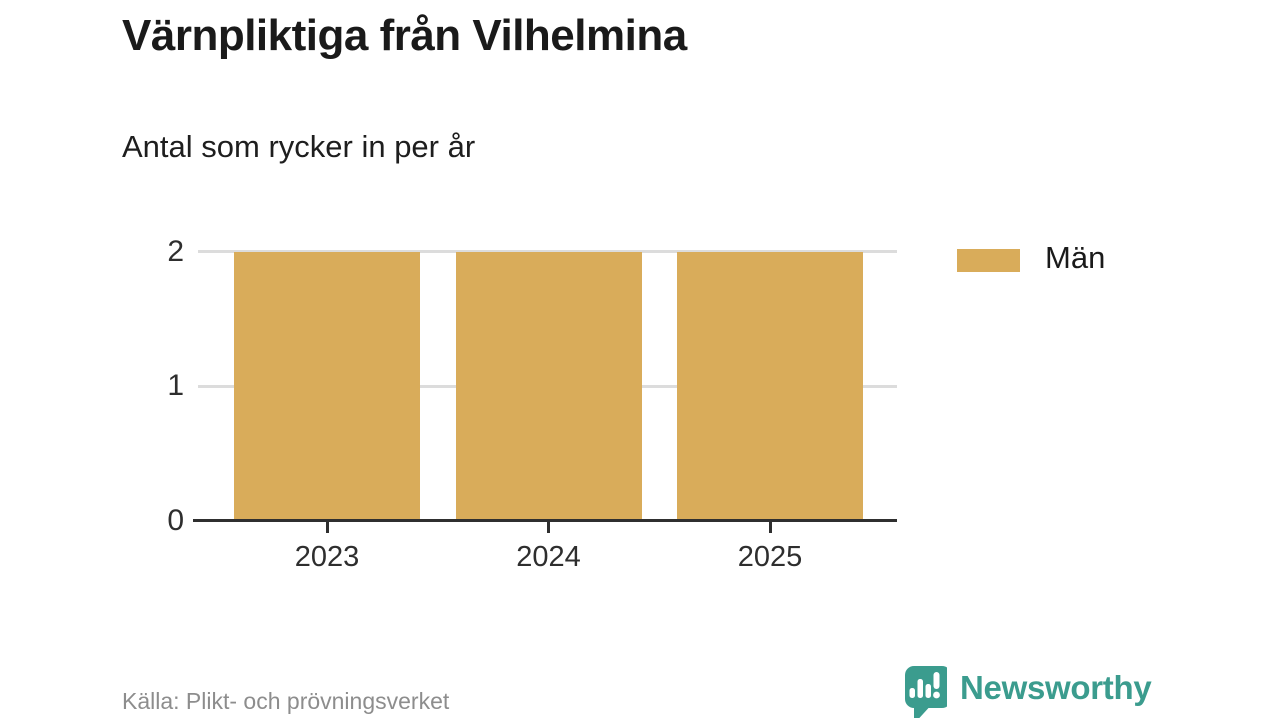  What do you see at coordinates (545, 520) in the screenshot?
I see `x-axis-line` at bounding box center [545, 520].